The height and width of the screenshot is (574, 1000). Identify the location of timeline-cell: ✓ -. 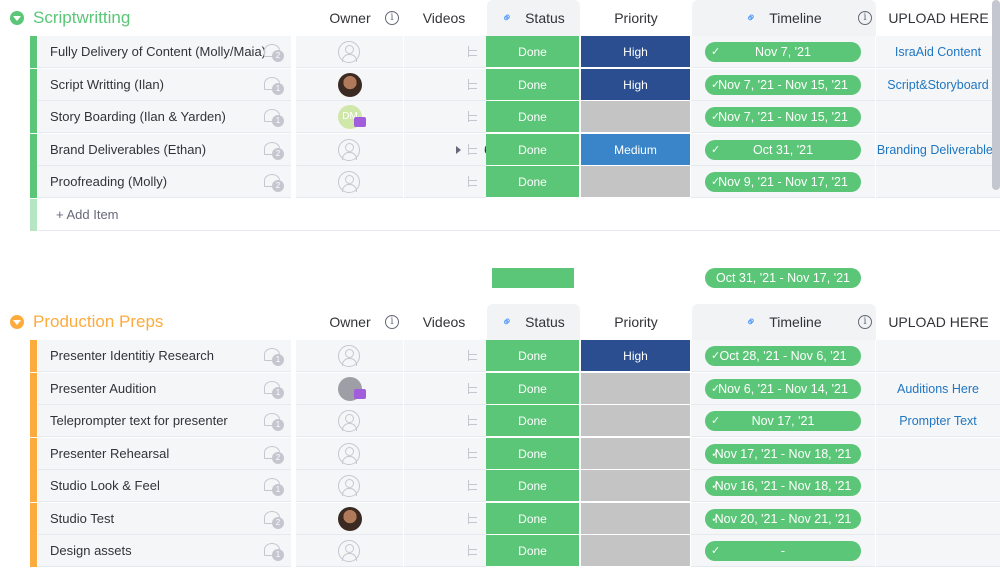
(783, 551).